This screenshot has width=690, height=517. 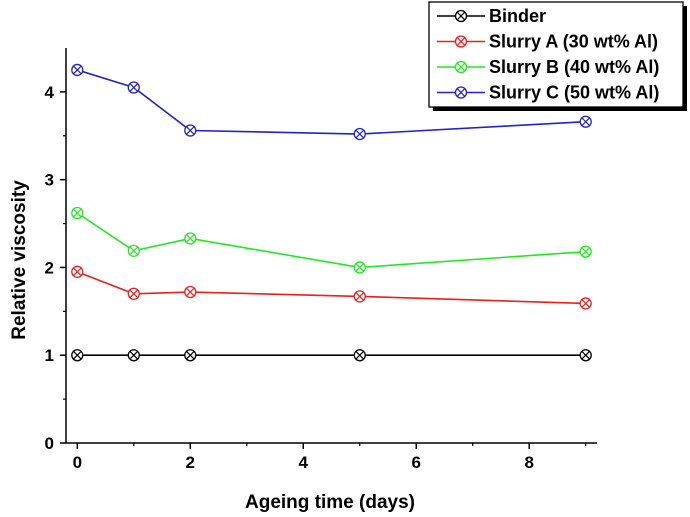 What do you see at coordinates (528, 462) in the screenshot?
I see `x-tick-label: 8` at bounding box center [528, 462].